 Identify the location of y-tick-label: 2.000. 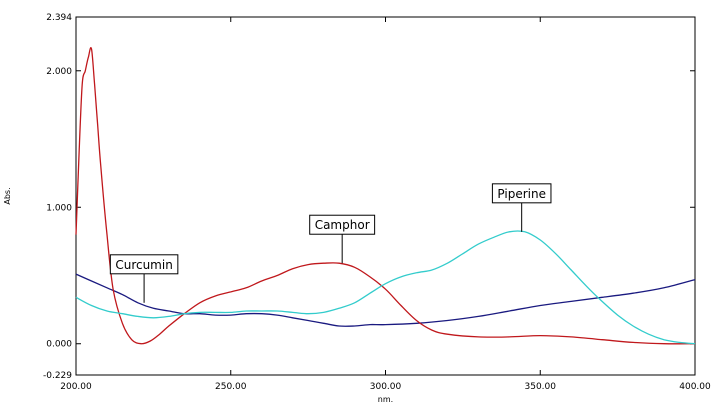
(59, 72).